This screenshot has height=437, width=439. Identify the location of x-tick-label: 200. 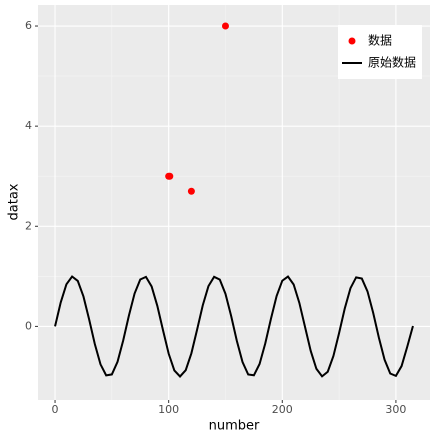
(282, 409).